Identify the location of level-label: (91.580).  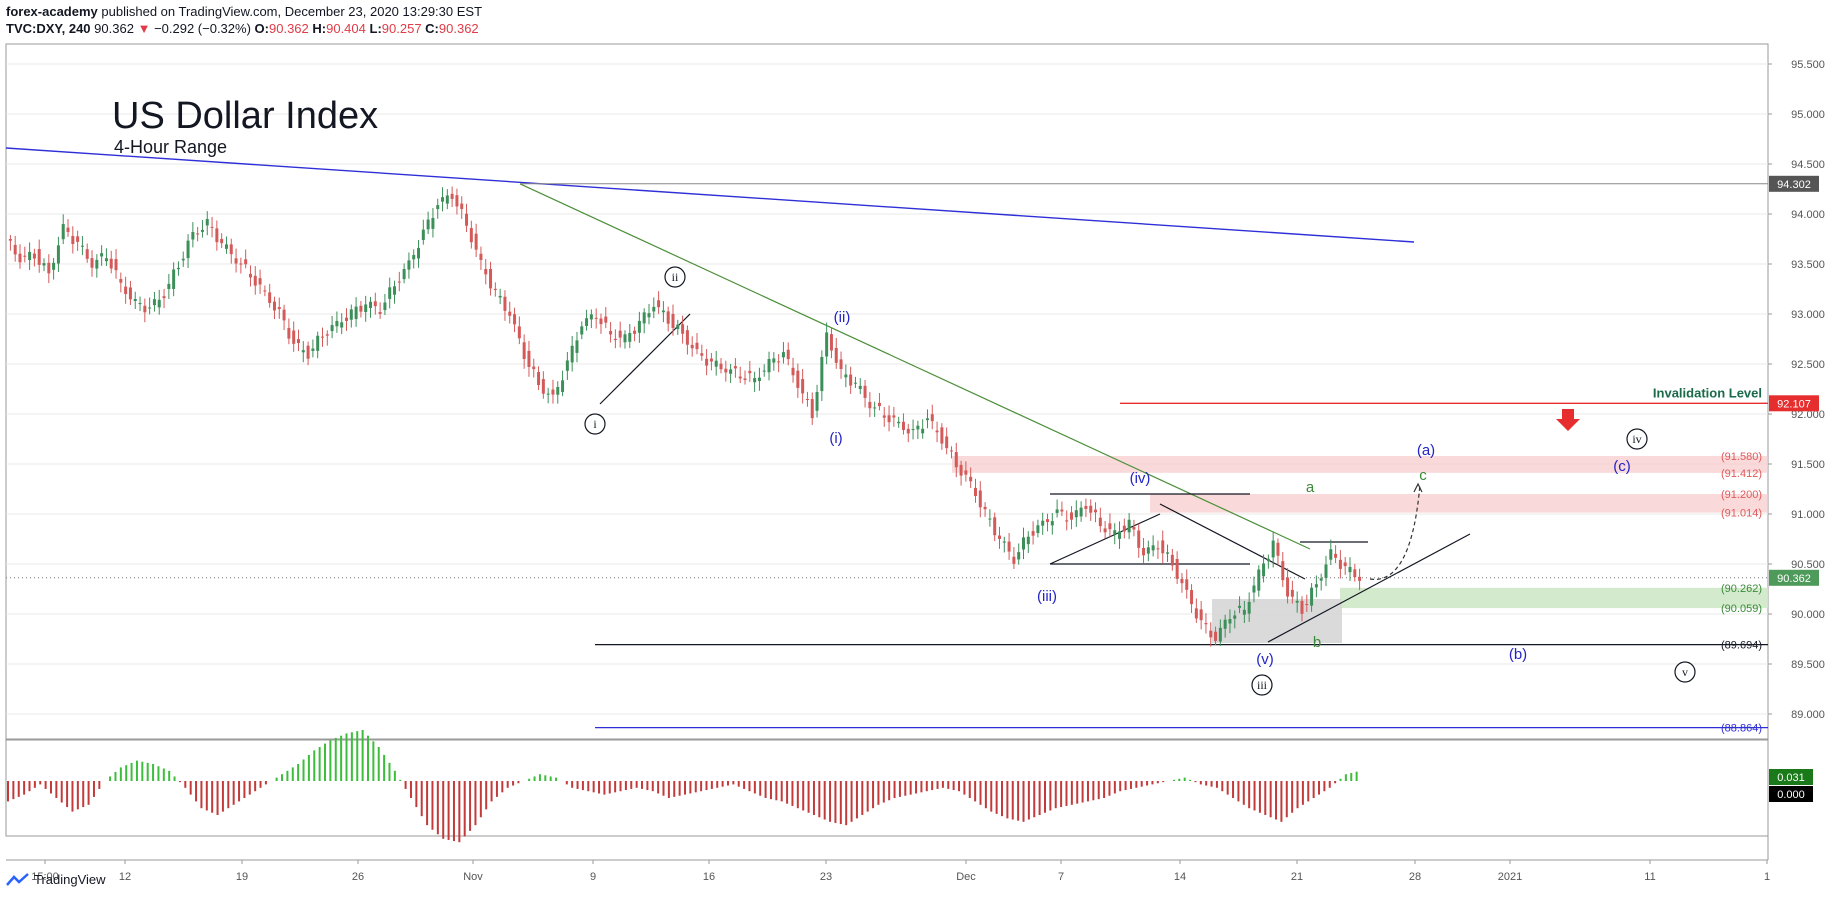
(1741, 457).